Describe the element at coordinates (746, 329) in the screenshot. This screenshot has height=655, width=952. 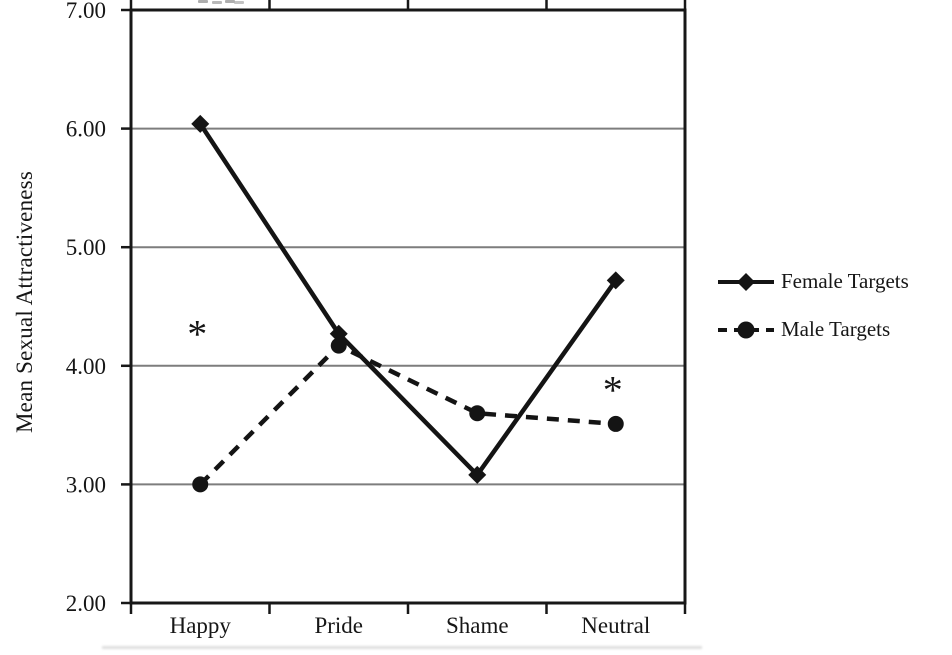
I see `dashed-line-circle-icon` at that location.